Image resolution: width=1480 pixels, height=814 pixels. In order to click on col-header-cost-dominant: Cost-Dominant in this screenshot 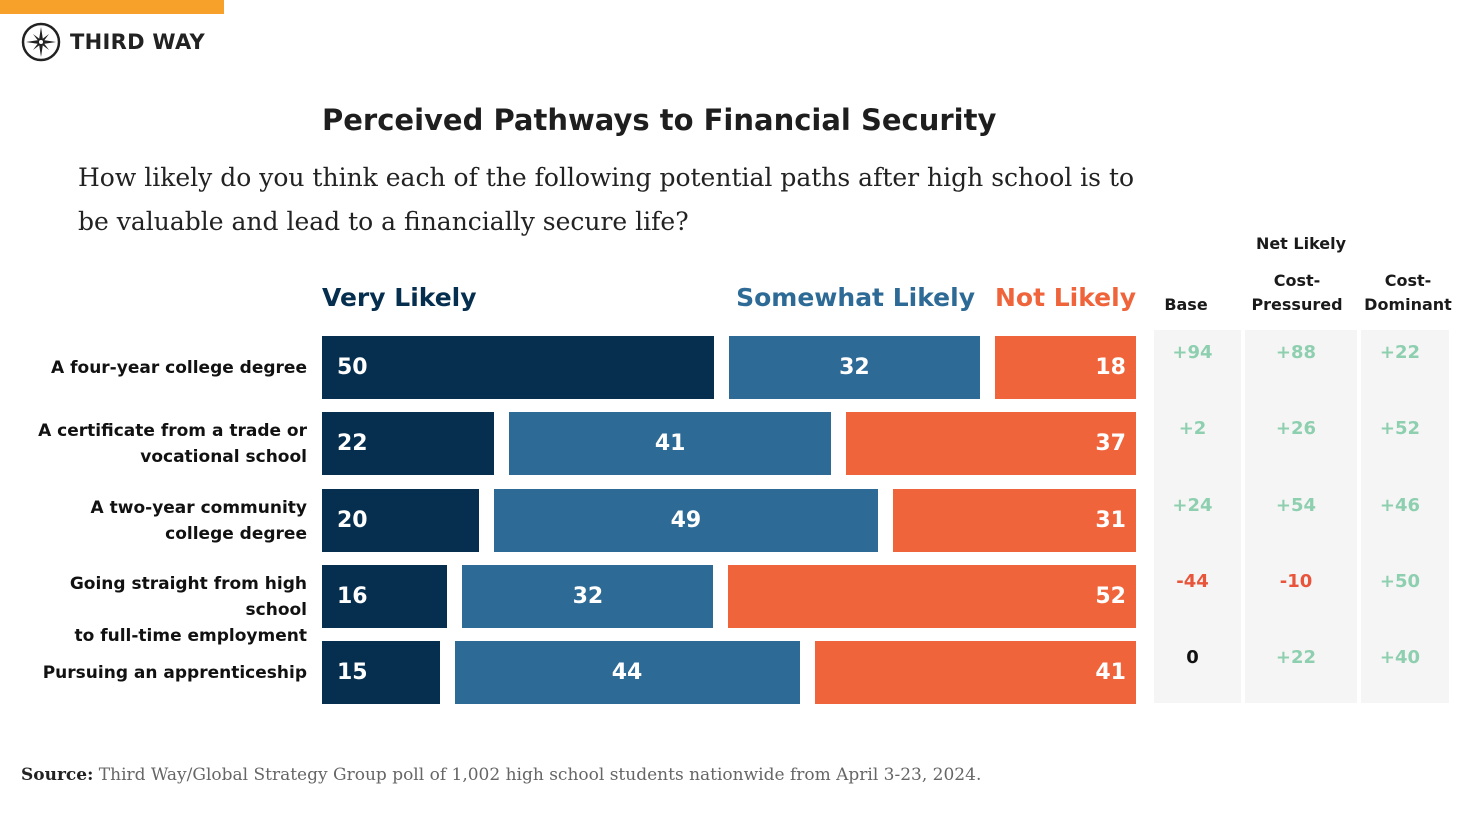, I will do `click(1408, 292)`.